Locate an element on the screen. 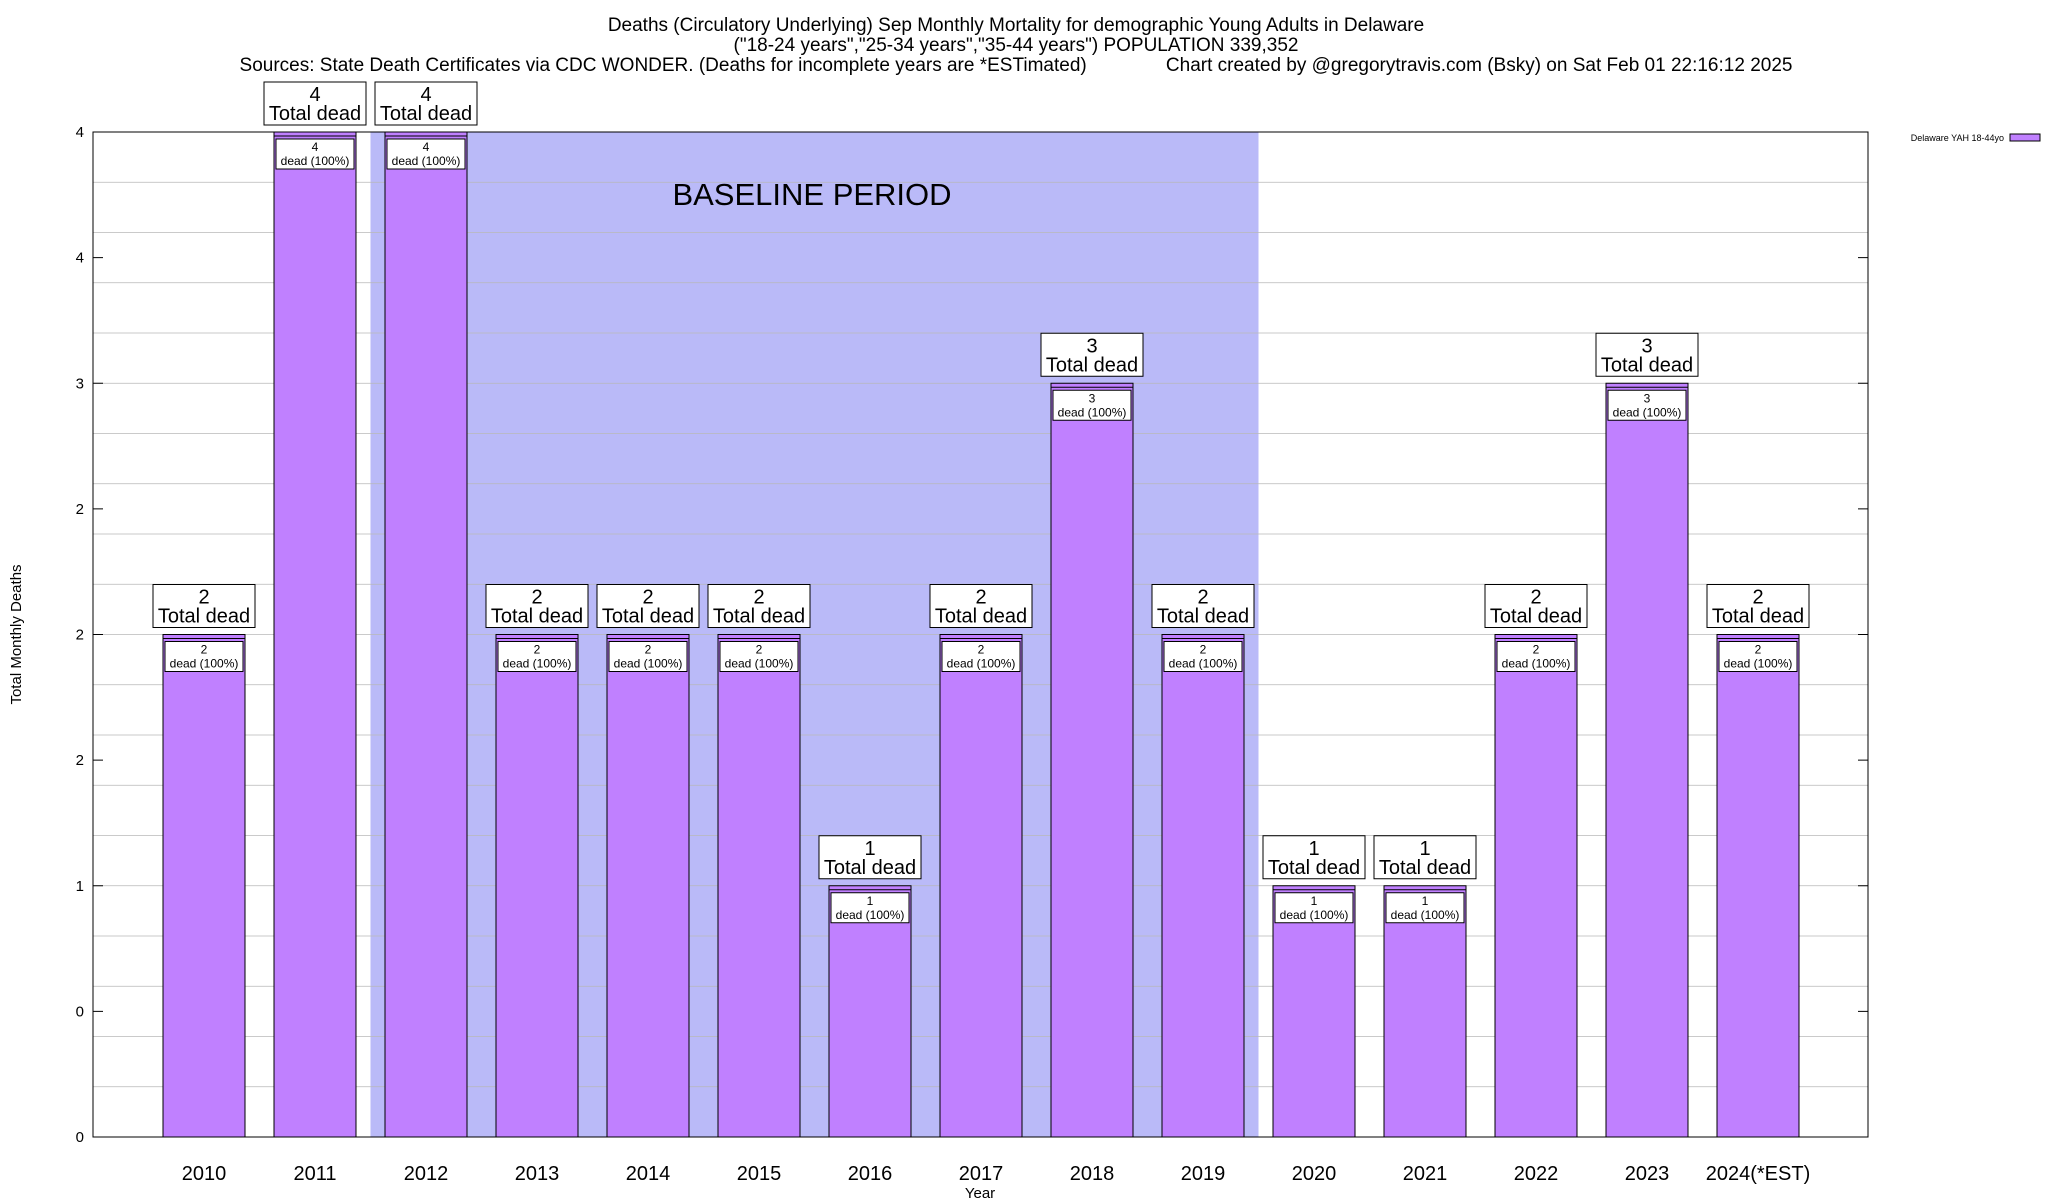  x-tick-label: 2017 is located at coordinates (981, 1174).